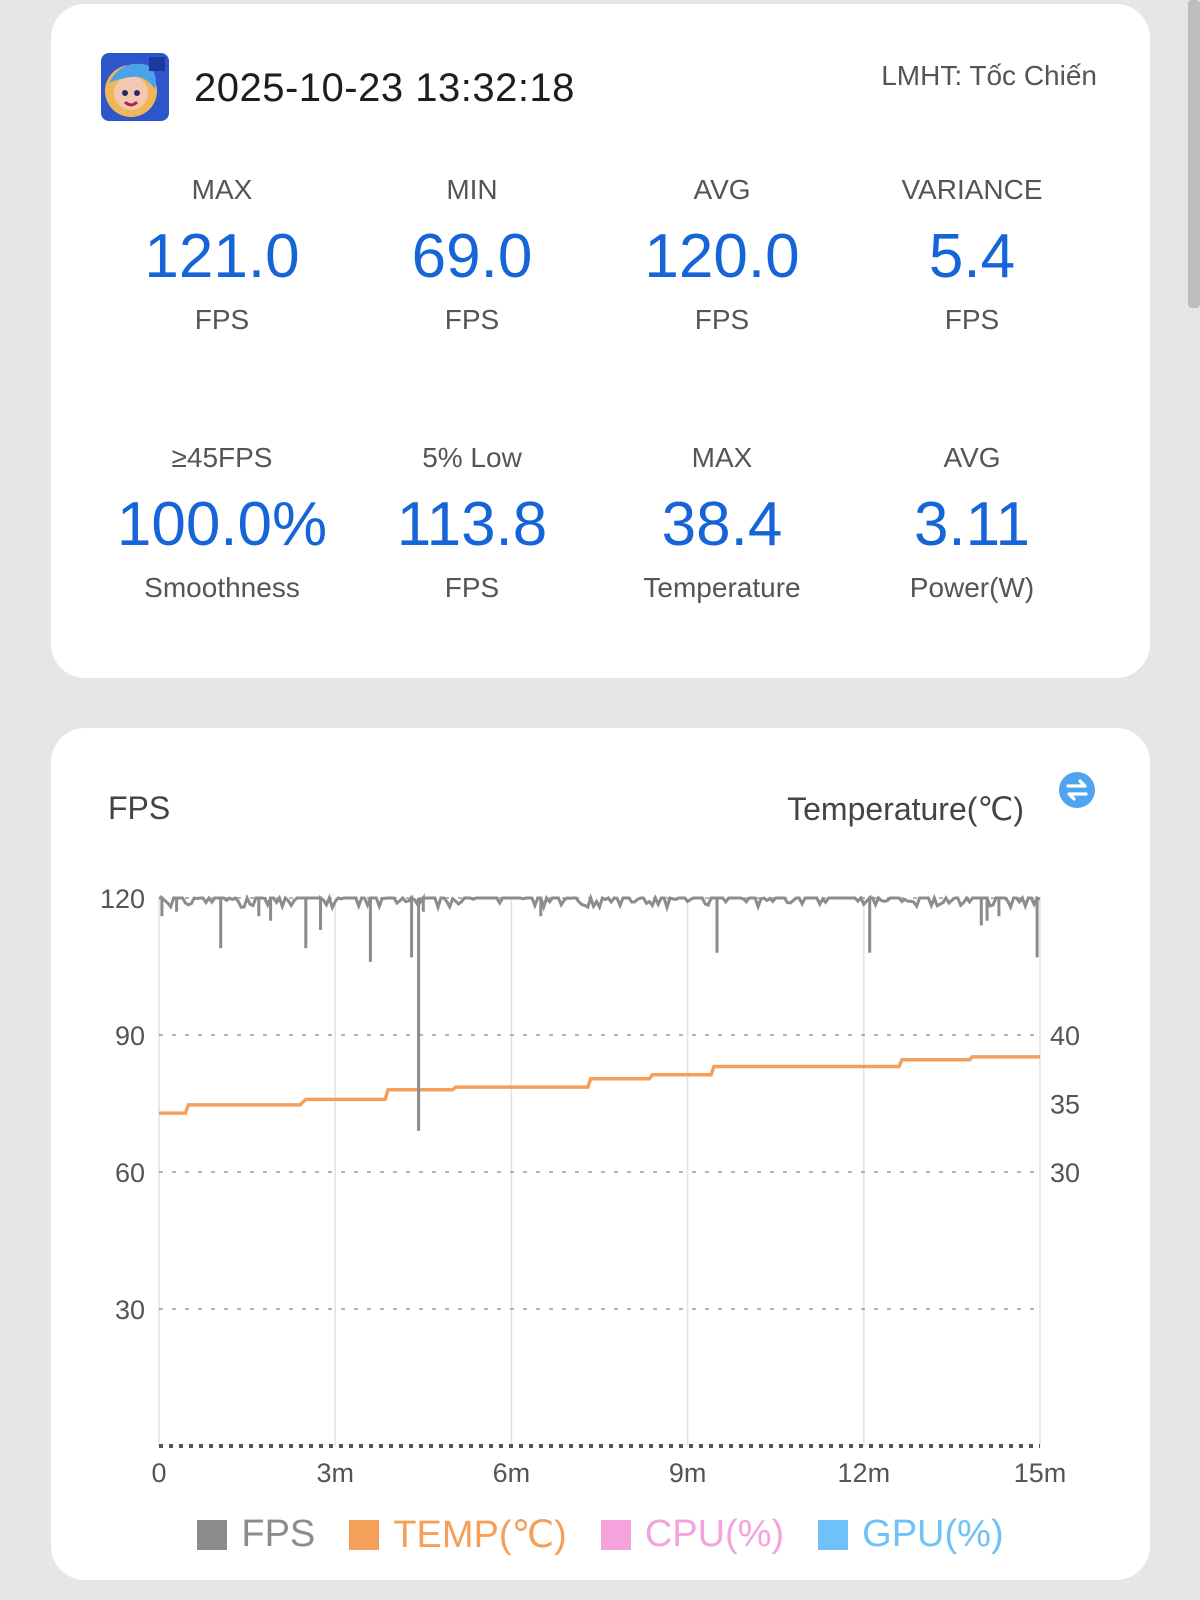 The height and width of the screenshot is (1600, 1200). Describe the element at coordinates (933, 1534) in the screenshot. I see `legend-label: GPU(%)` at that location.